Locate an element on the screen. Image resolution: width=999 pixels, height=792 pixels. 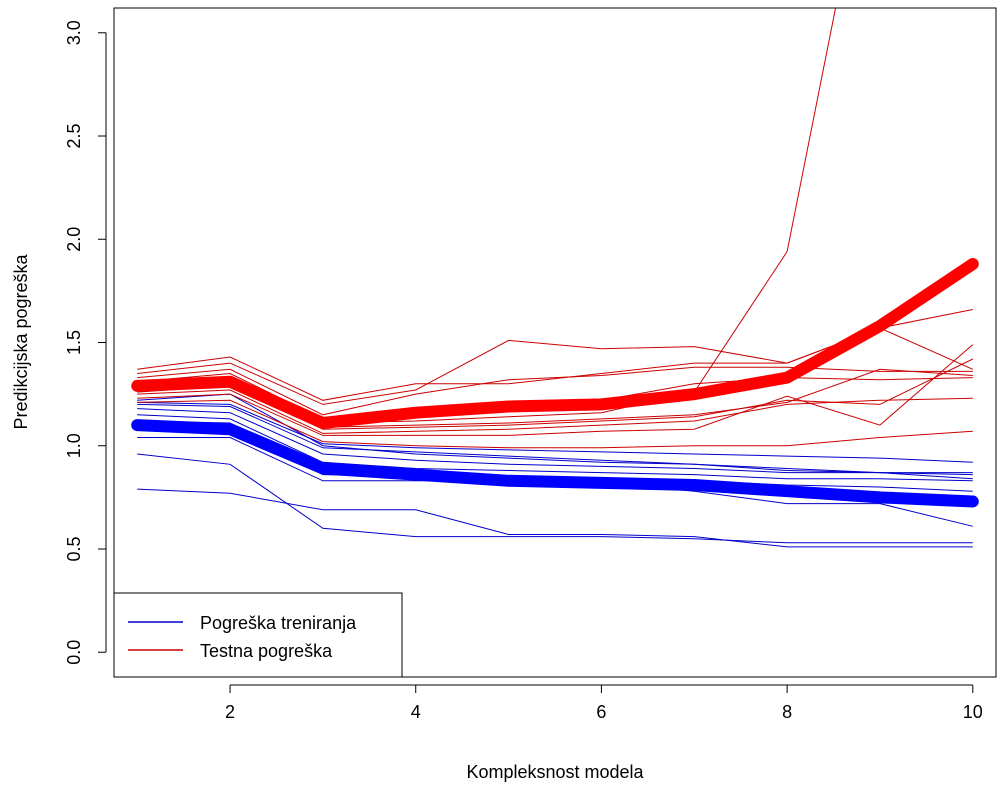
legend: Pogreška treniranja Testna pogreška is located at coordinates (258, 635).